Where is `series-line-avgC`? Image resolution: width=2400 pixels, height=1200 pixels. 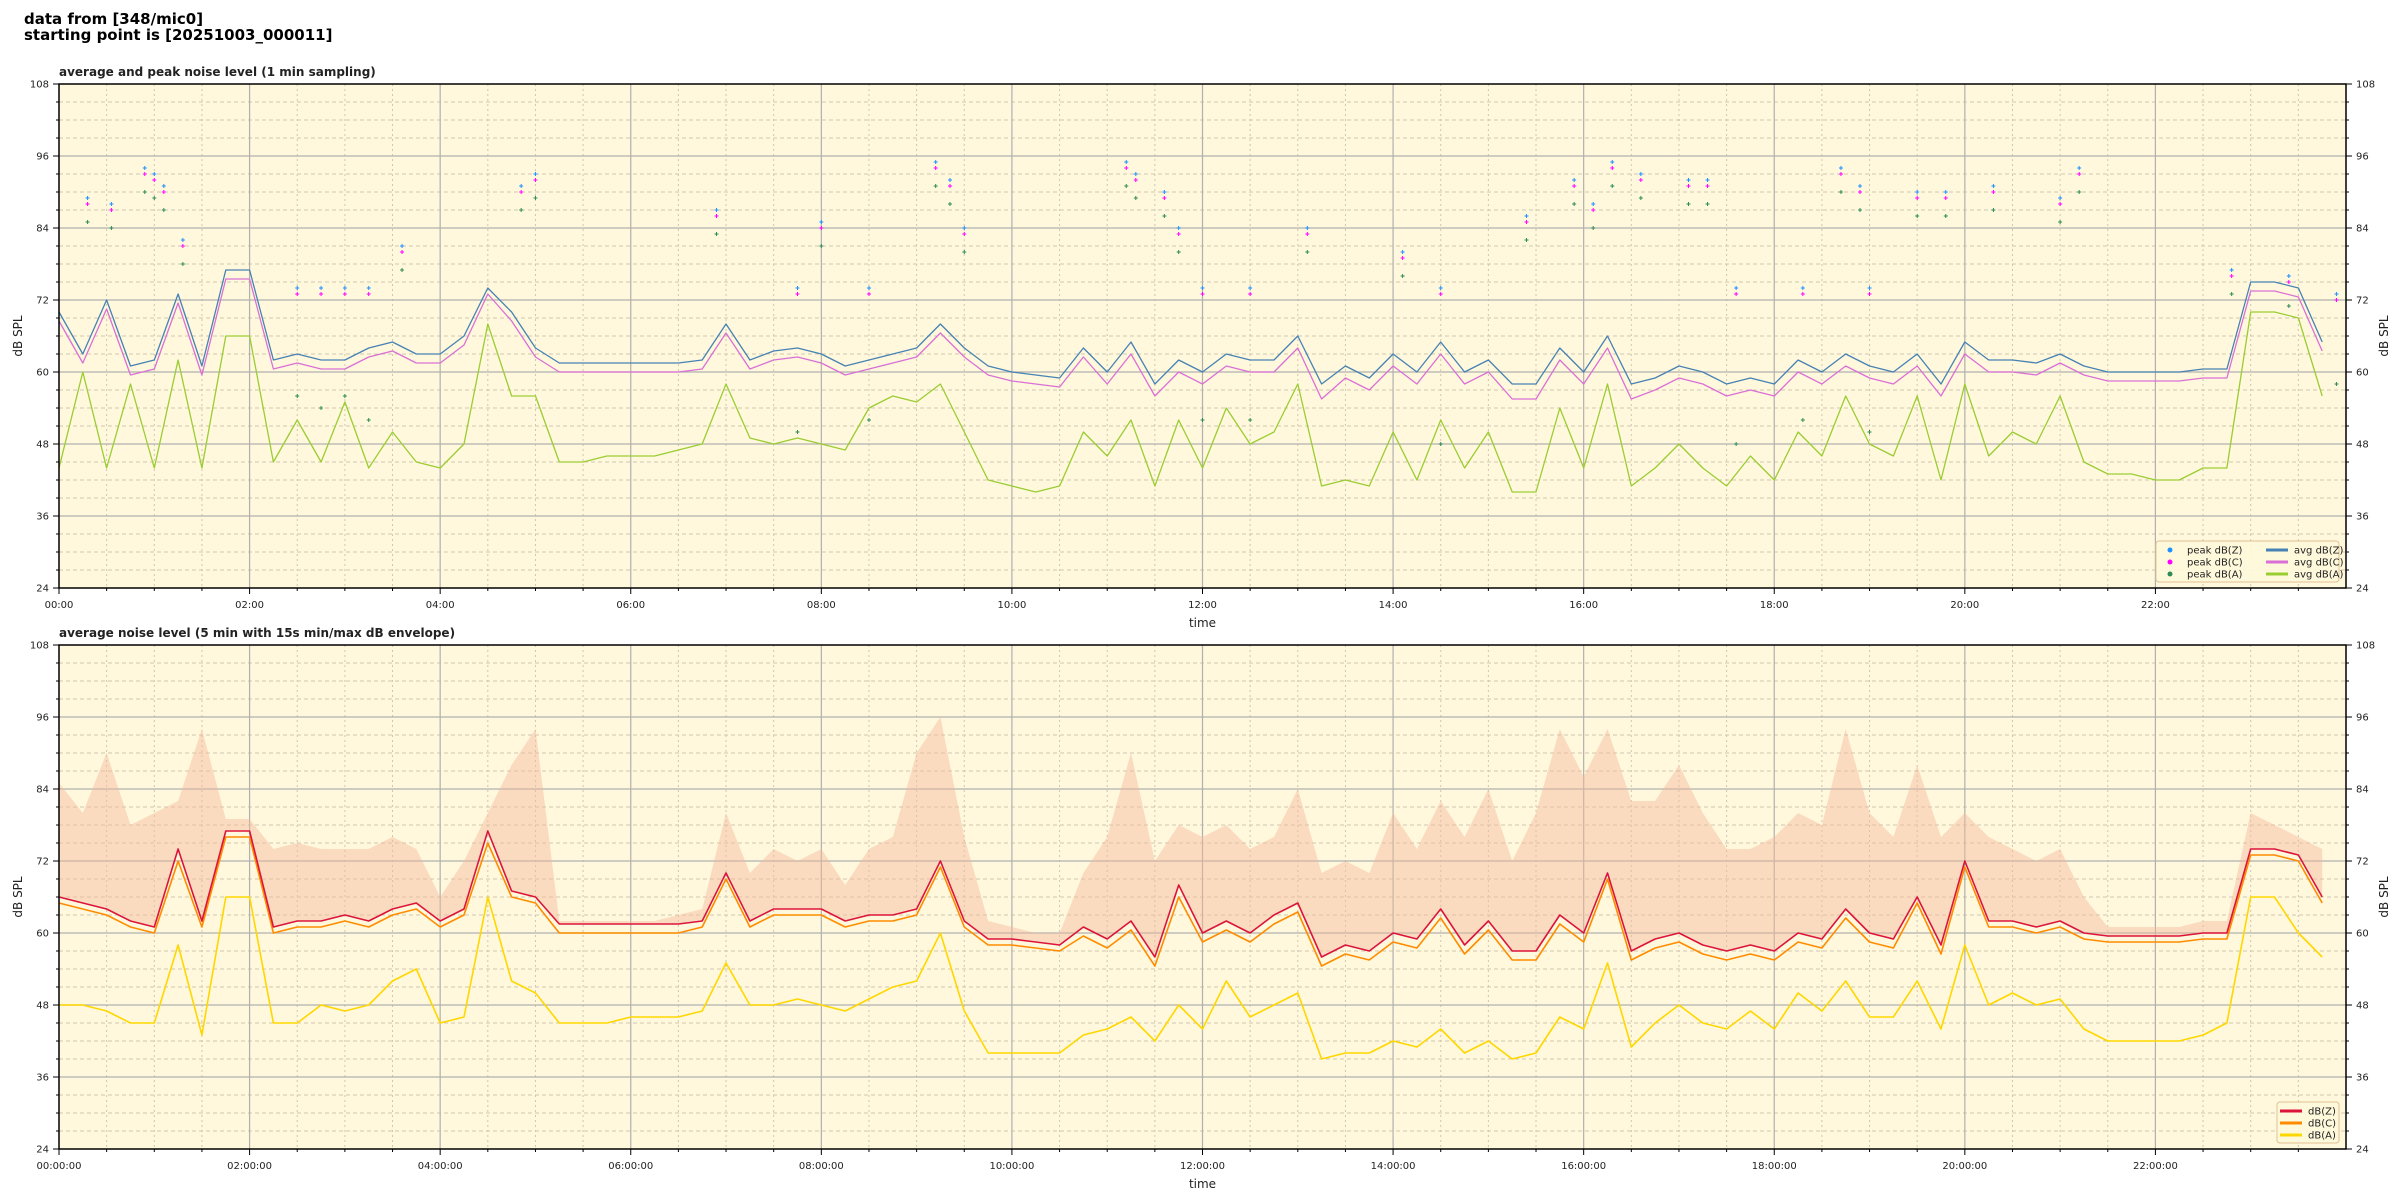 series-line-avgC is located at coordinates (1190, 339).